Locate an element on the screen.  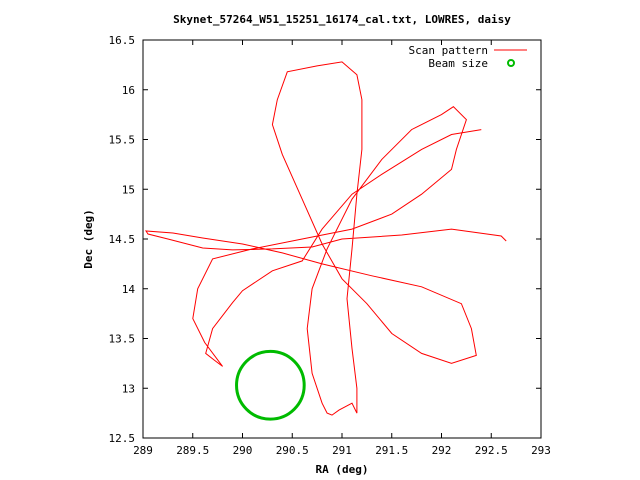
legend-swatch-beam-size is located at coordinates (511, 63).